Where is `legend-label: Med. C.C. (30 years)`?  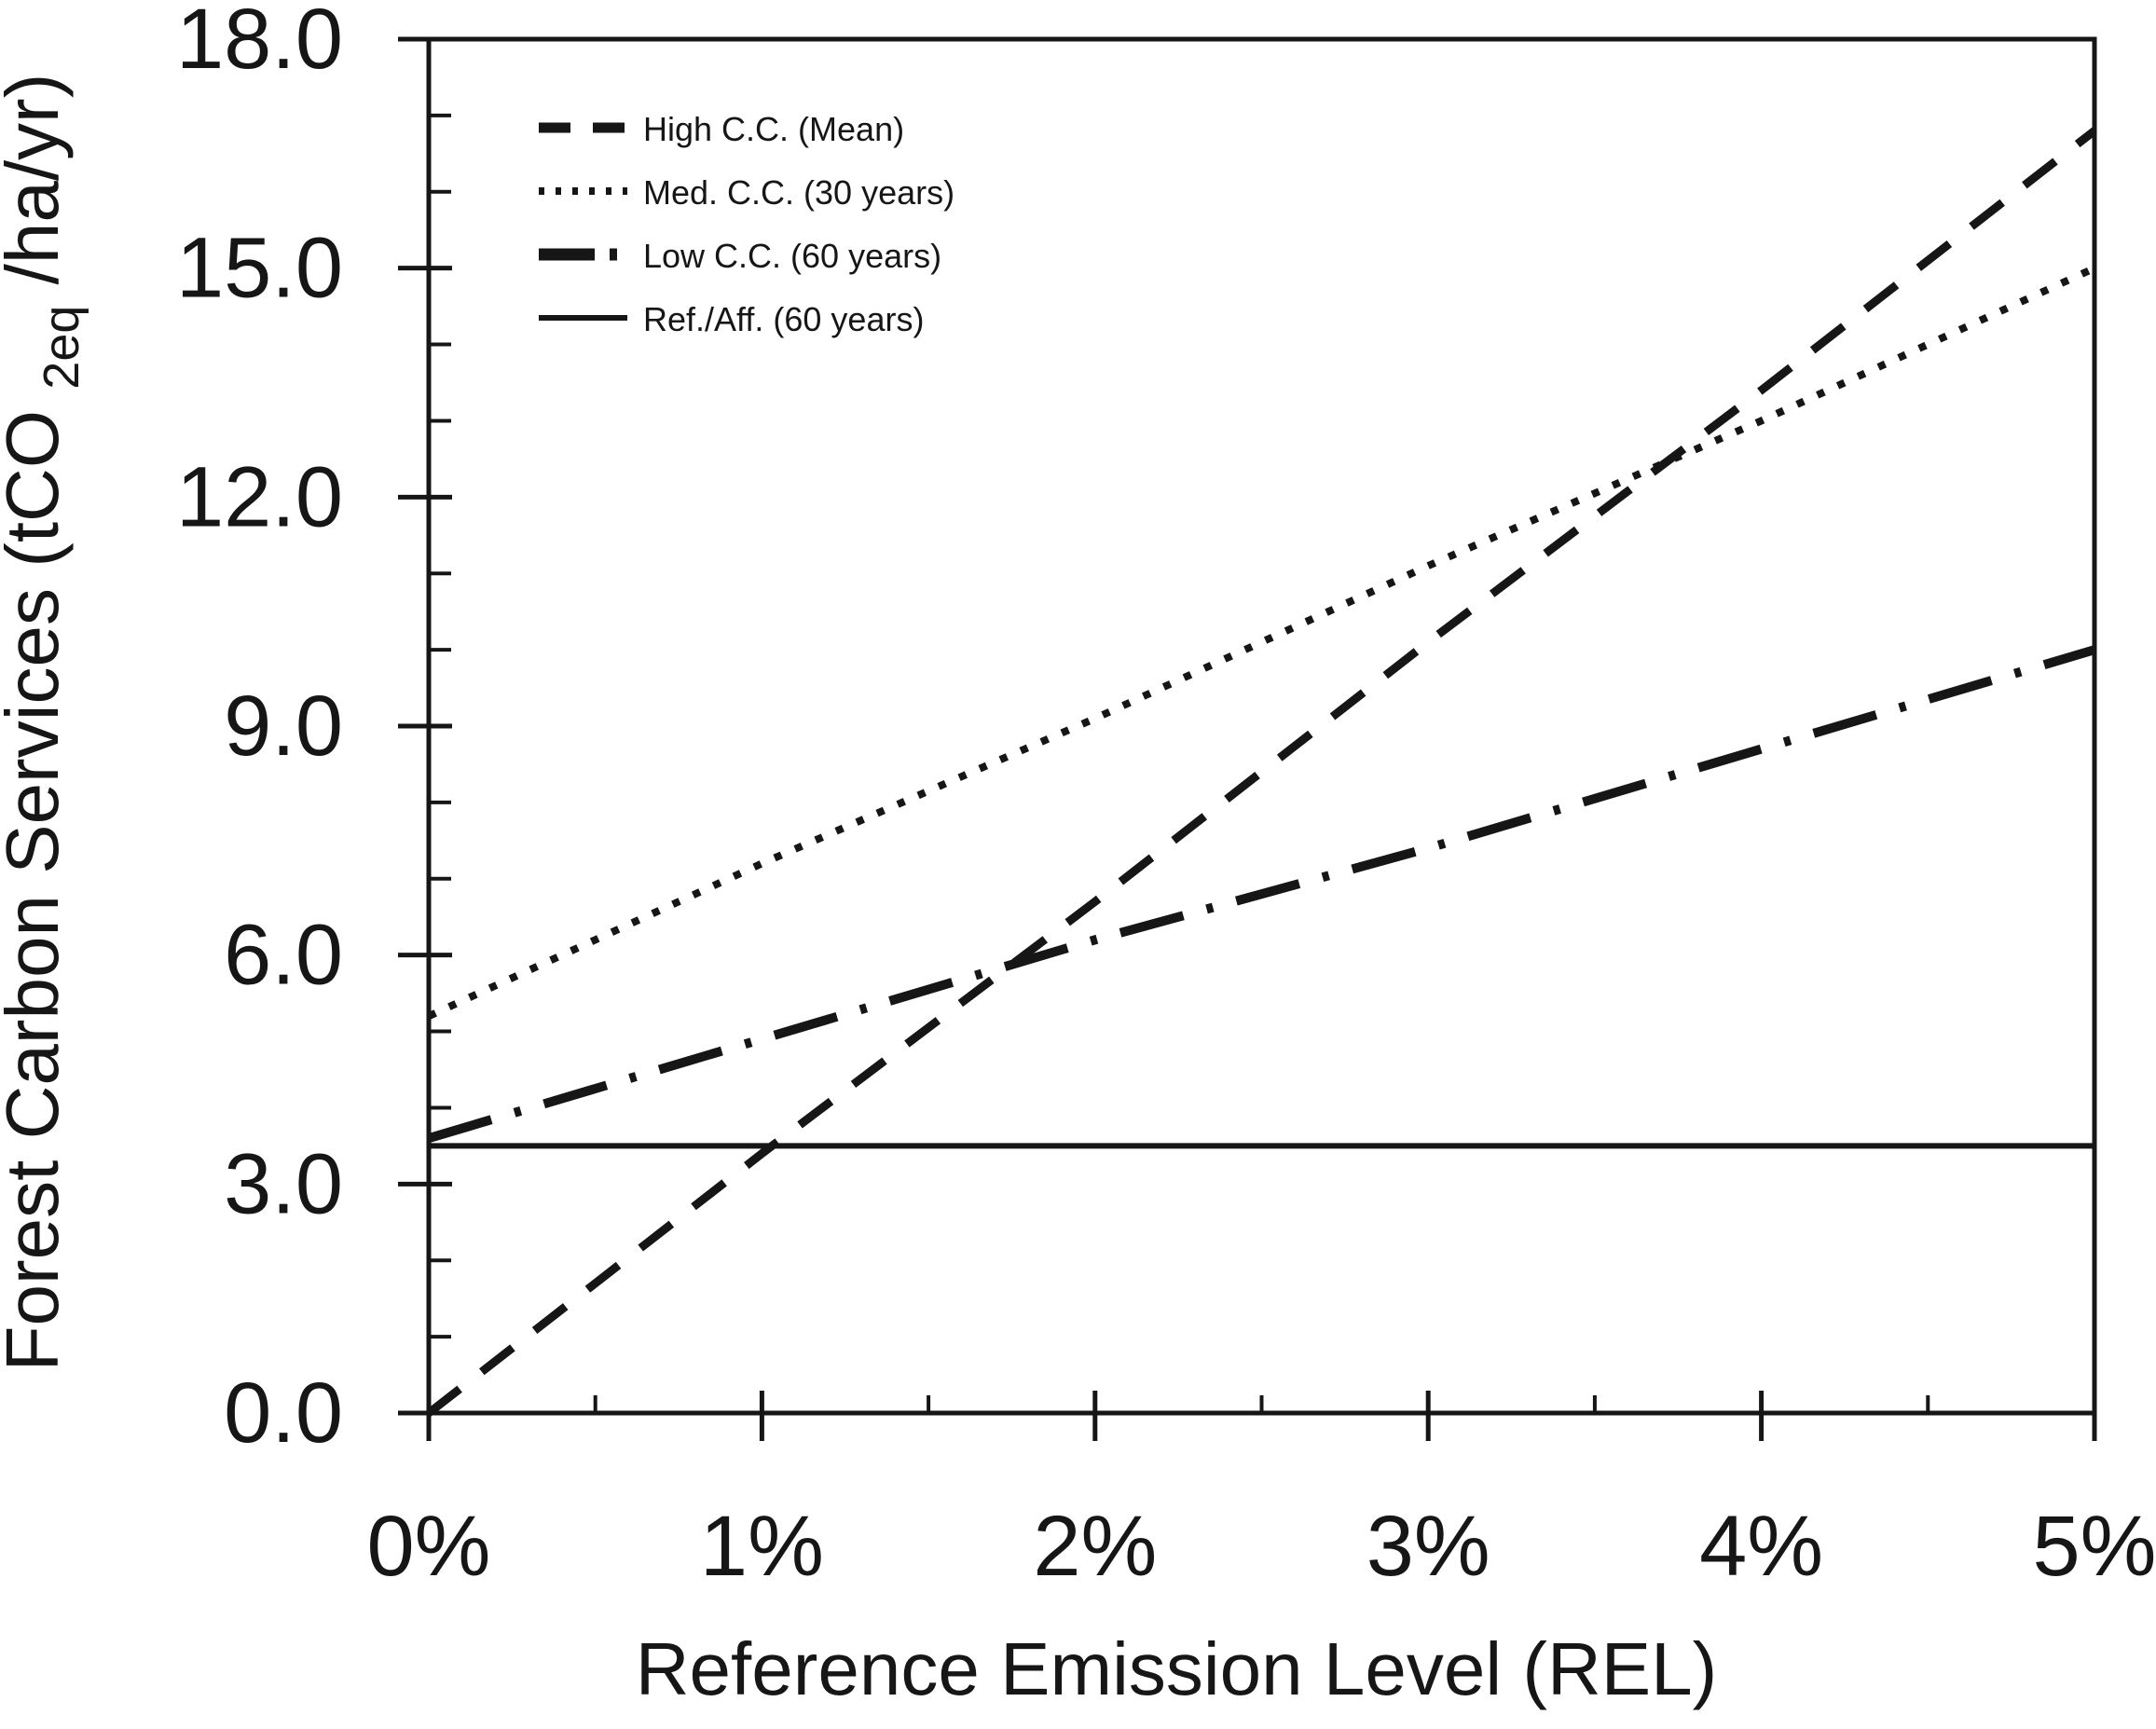
legend-label: Med. C.C. (30 years) is located at coordinates (798, 193).